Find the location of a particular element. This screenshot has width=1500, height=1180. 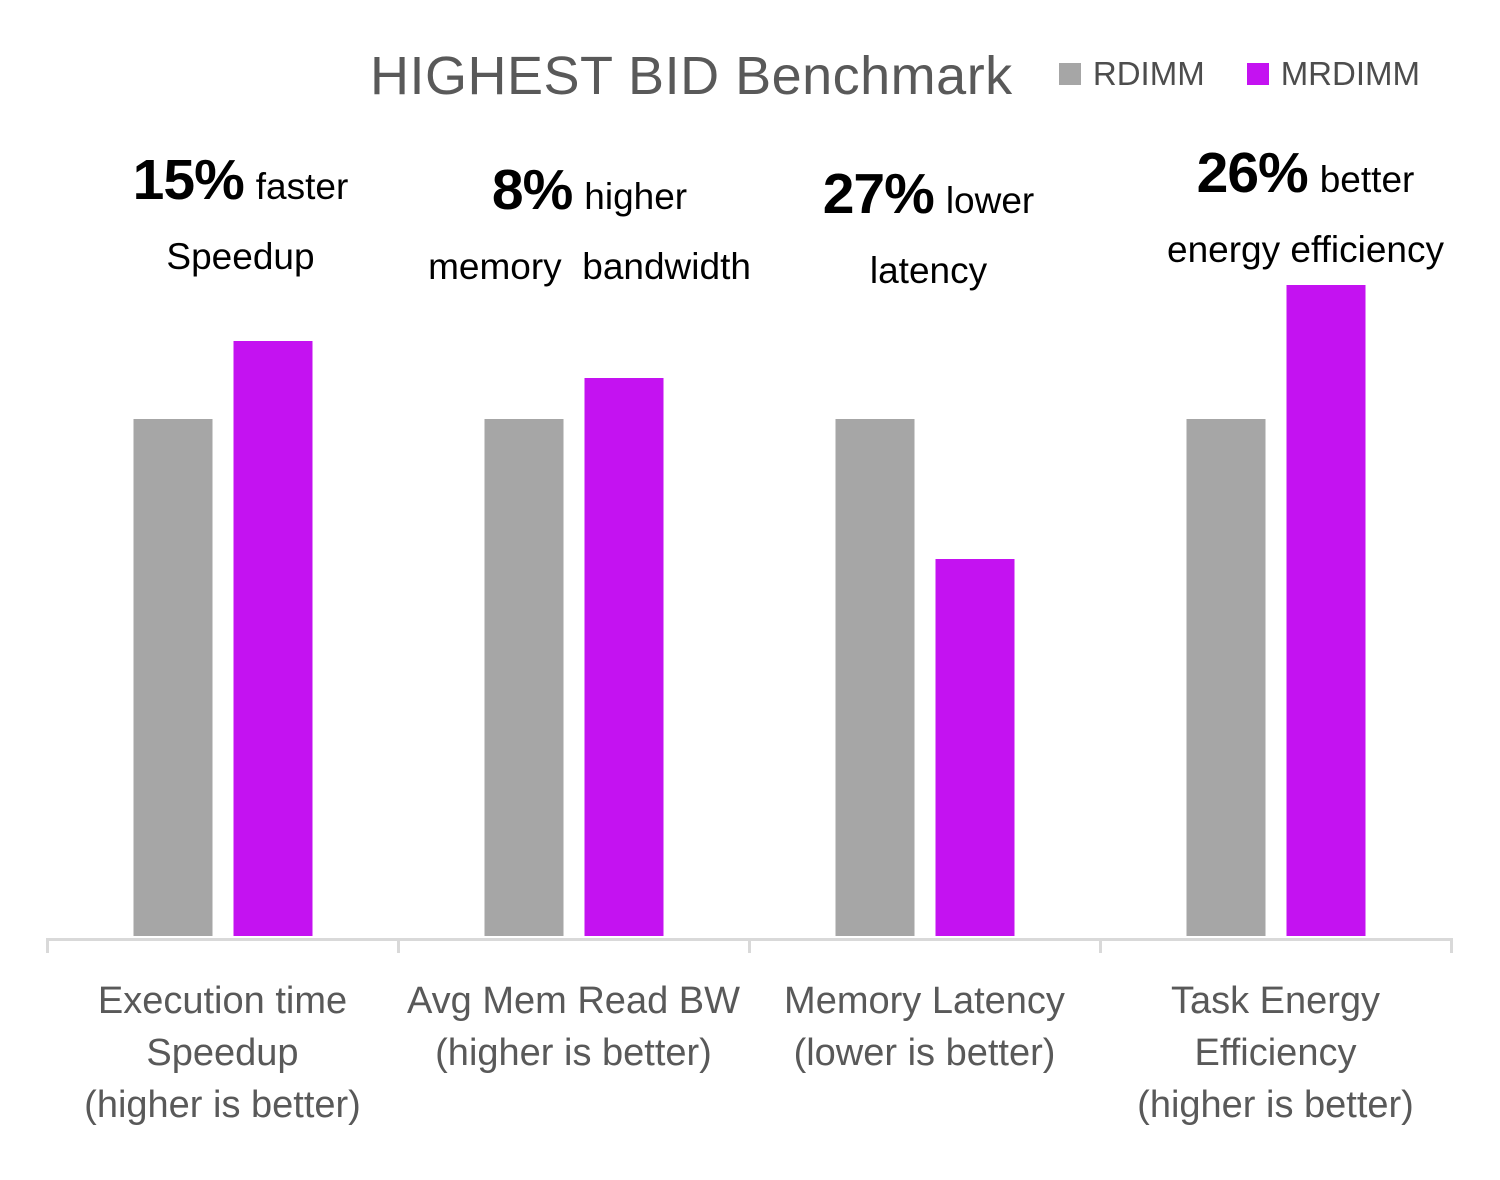

annotation-percent: 27% is located at coordinates (878, 194).